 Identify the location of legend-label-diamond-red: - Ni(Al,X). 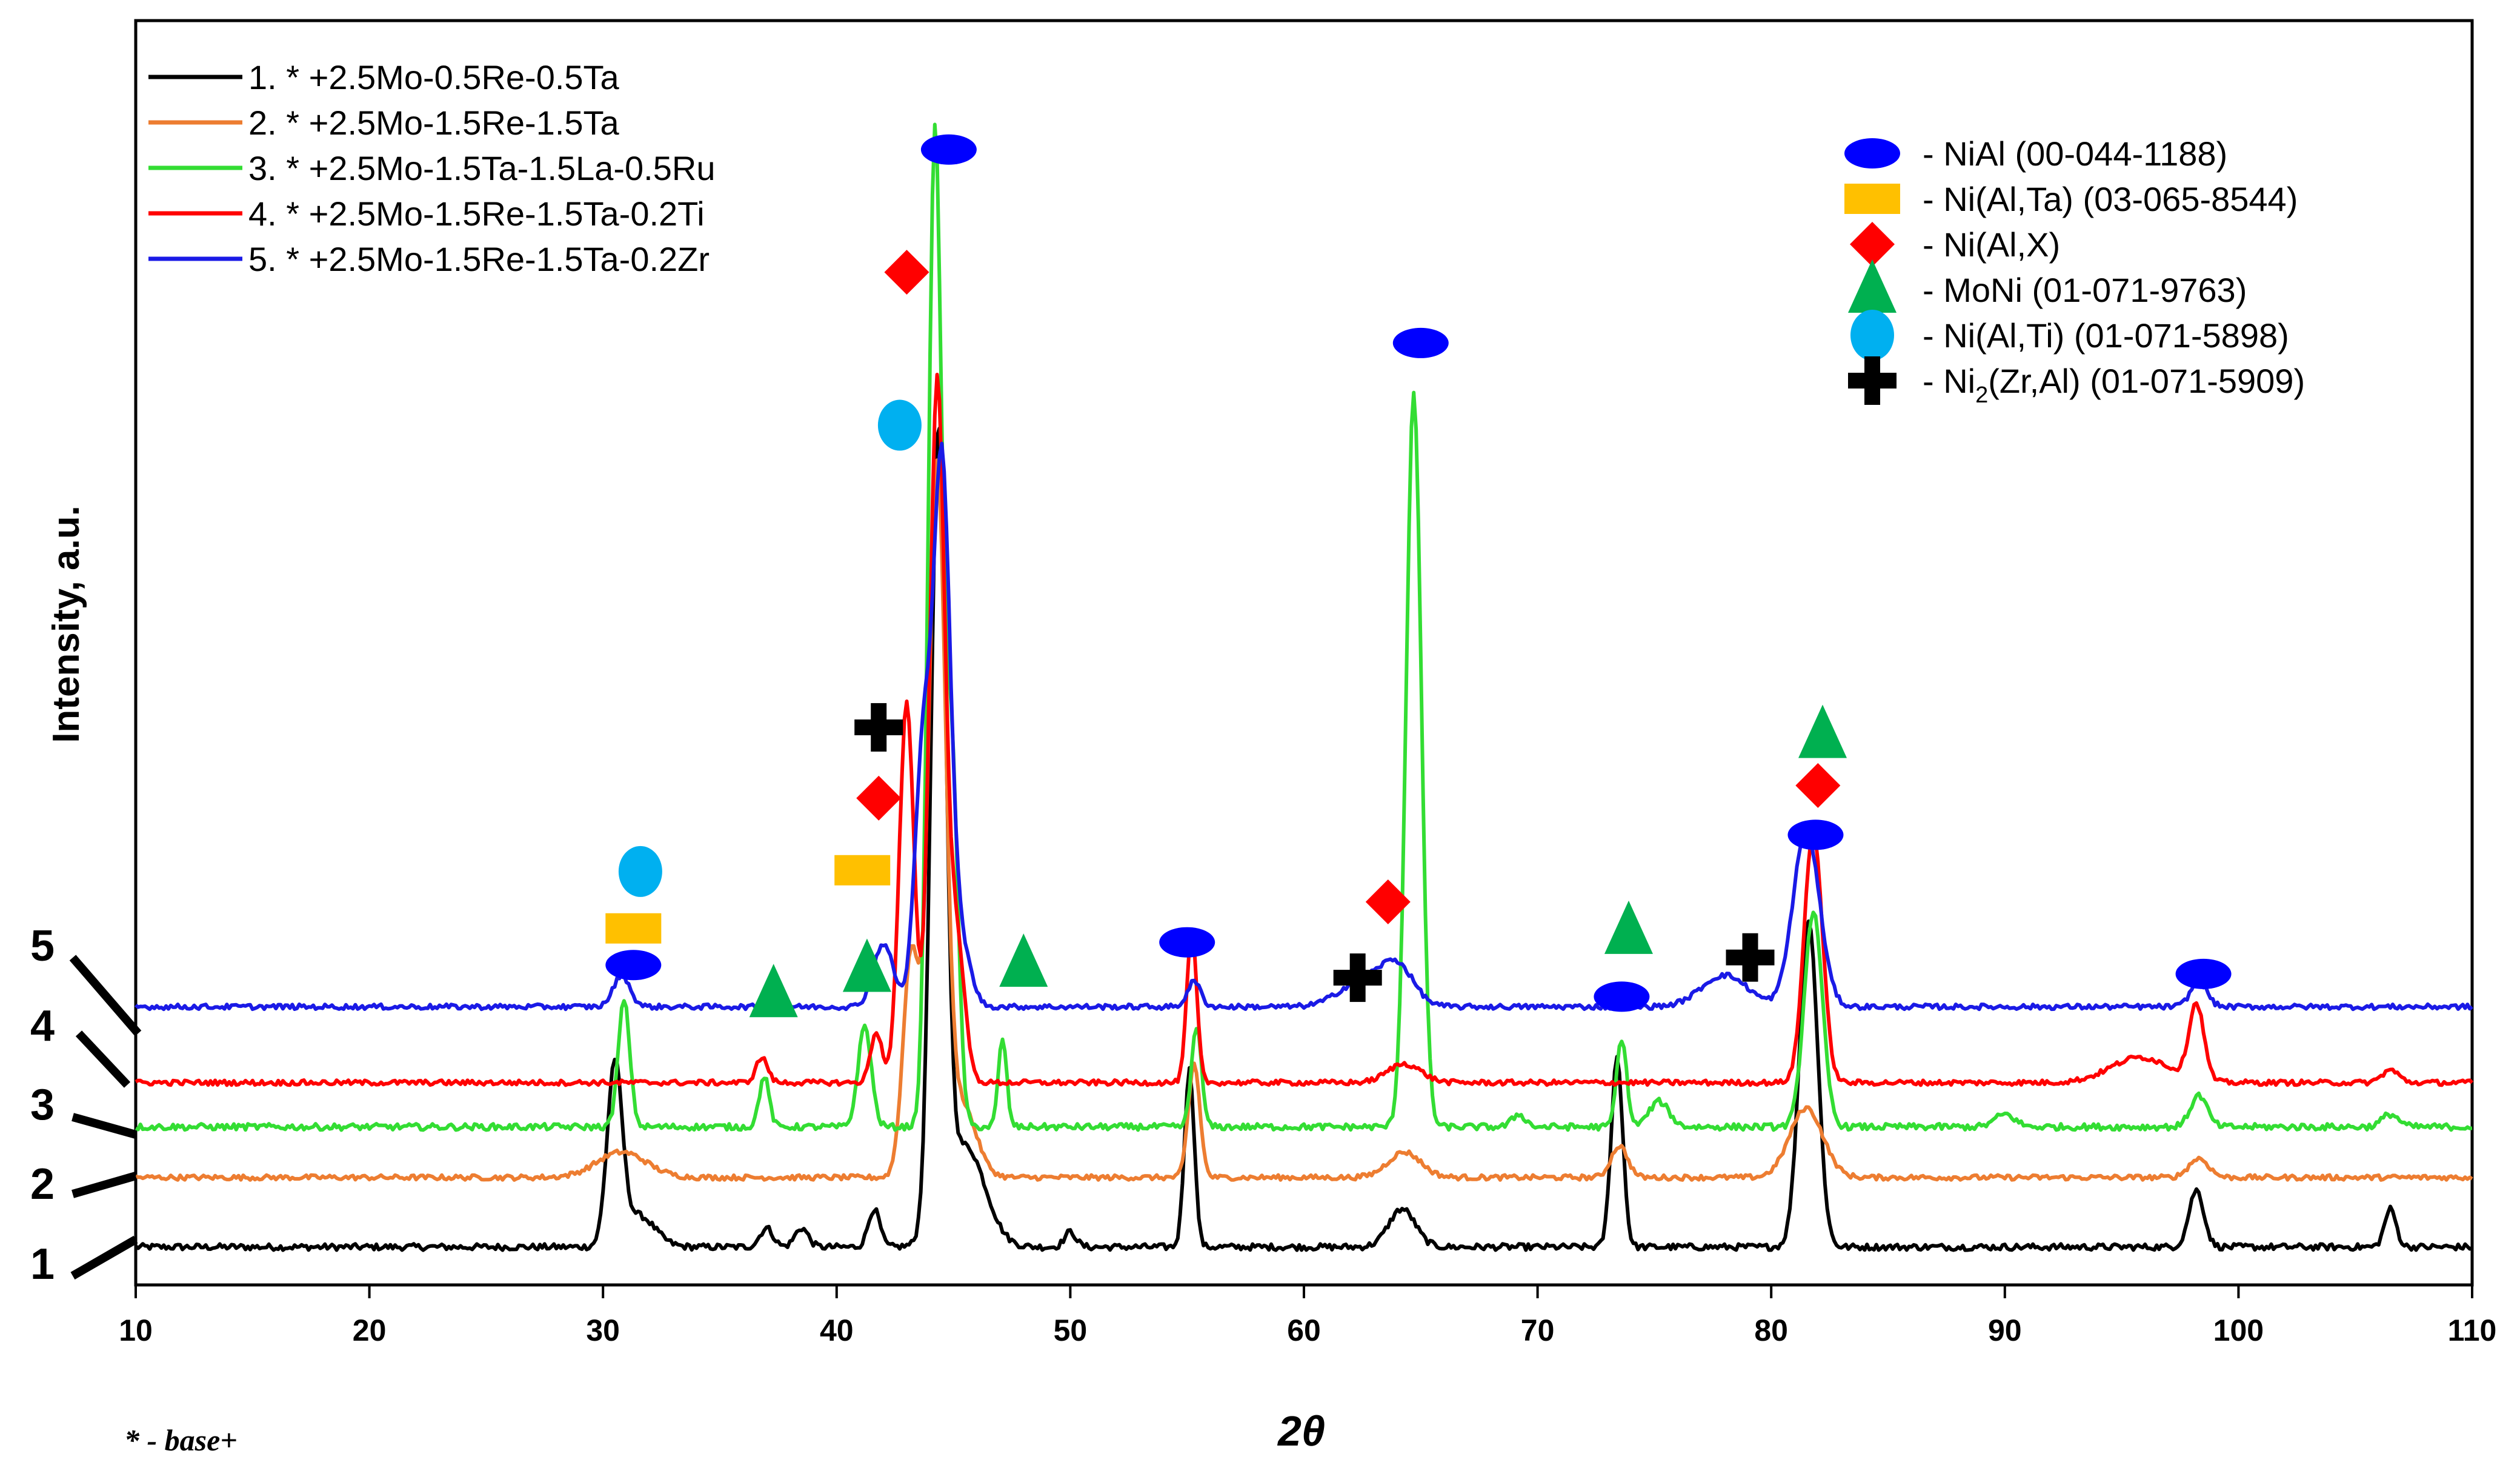
(1991, 245).